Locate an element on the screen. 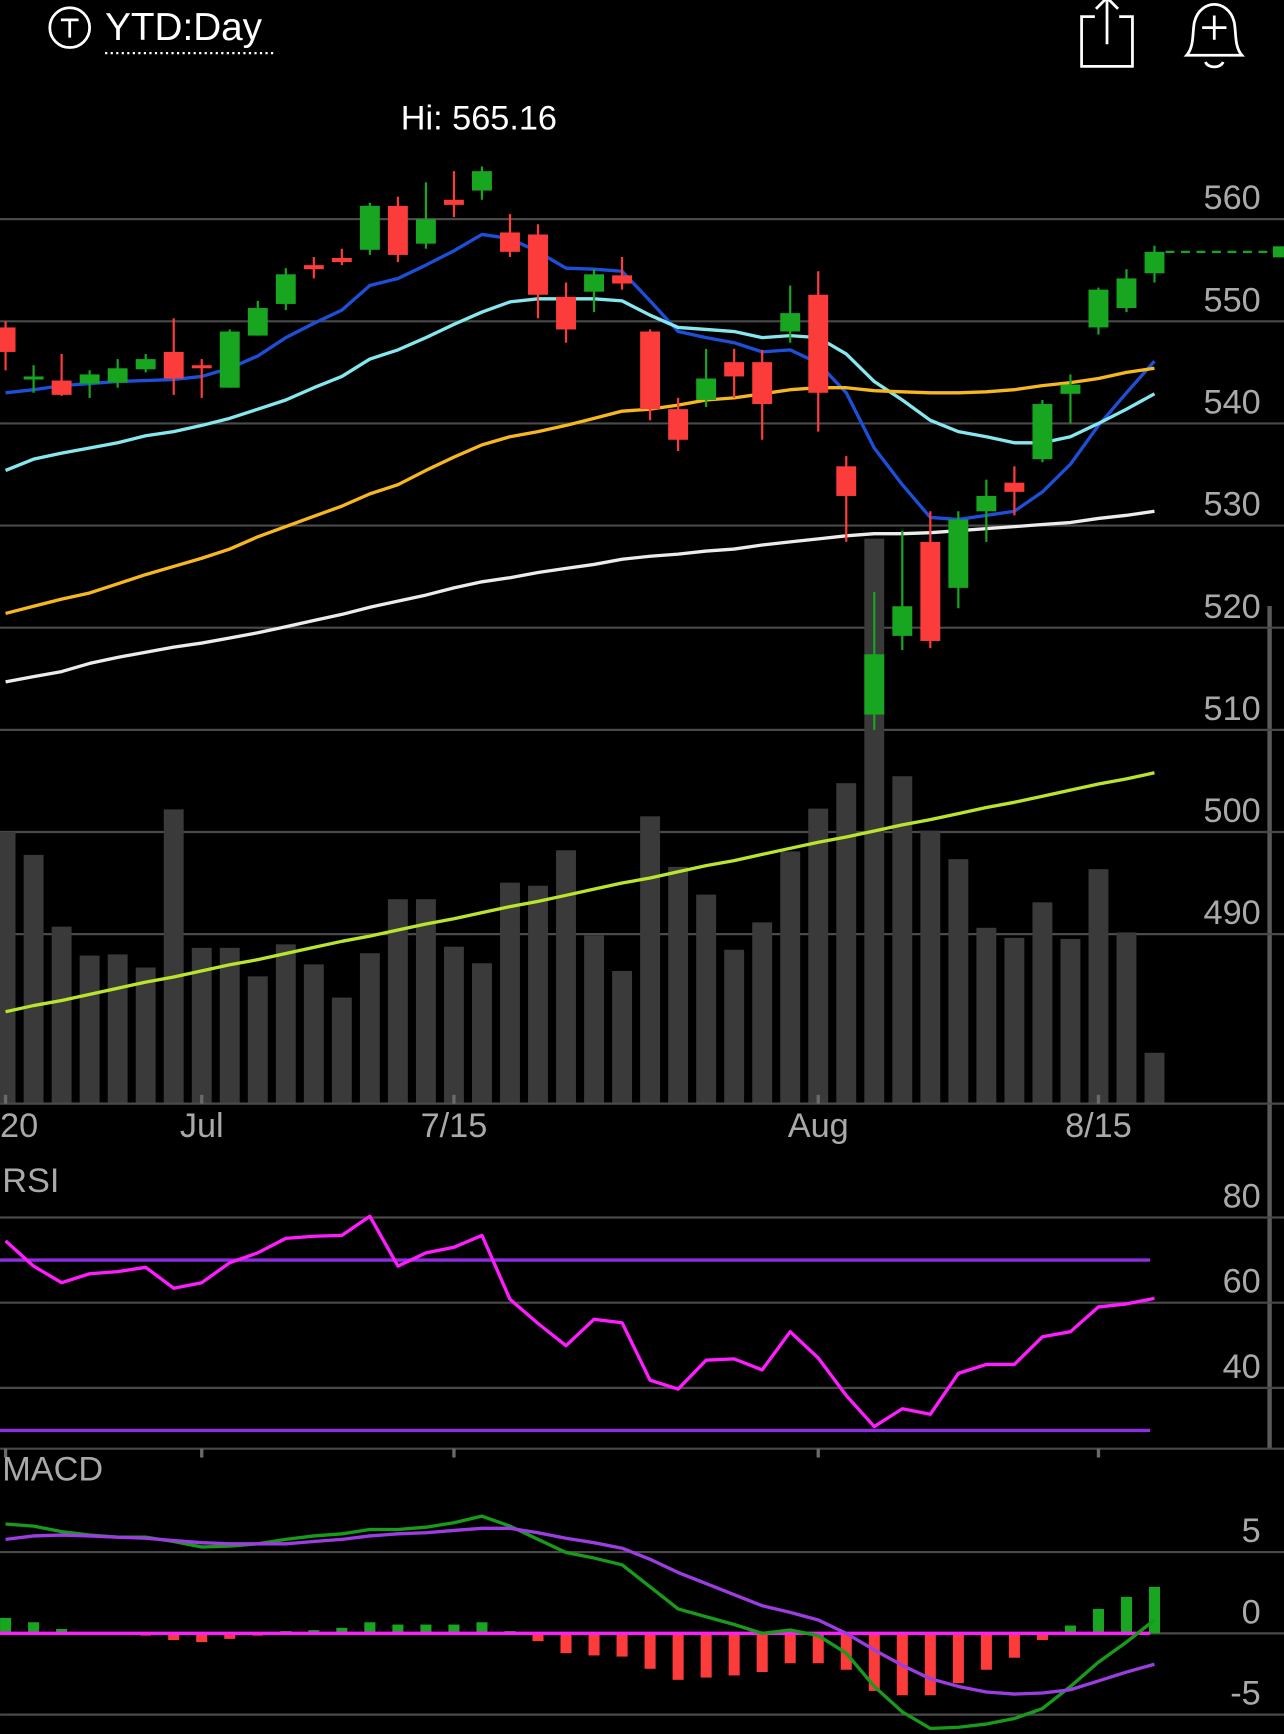 Image resolution: width=1284 pixels, height=1734 pixels. y-tick-label: 510 is located at coordinates (1232, 709).